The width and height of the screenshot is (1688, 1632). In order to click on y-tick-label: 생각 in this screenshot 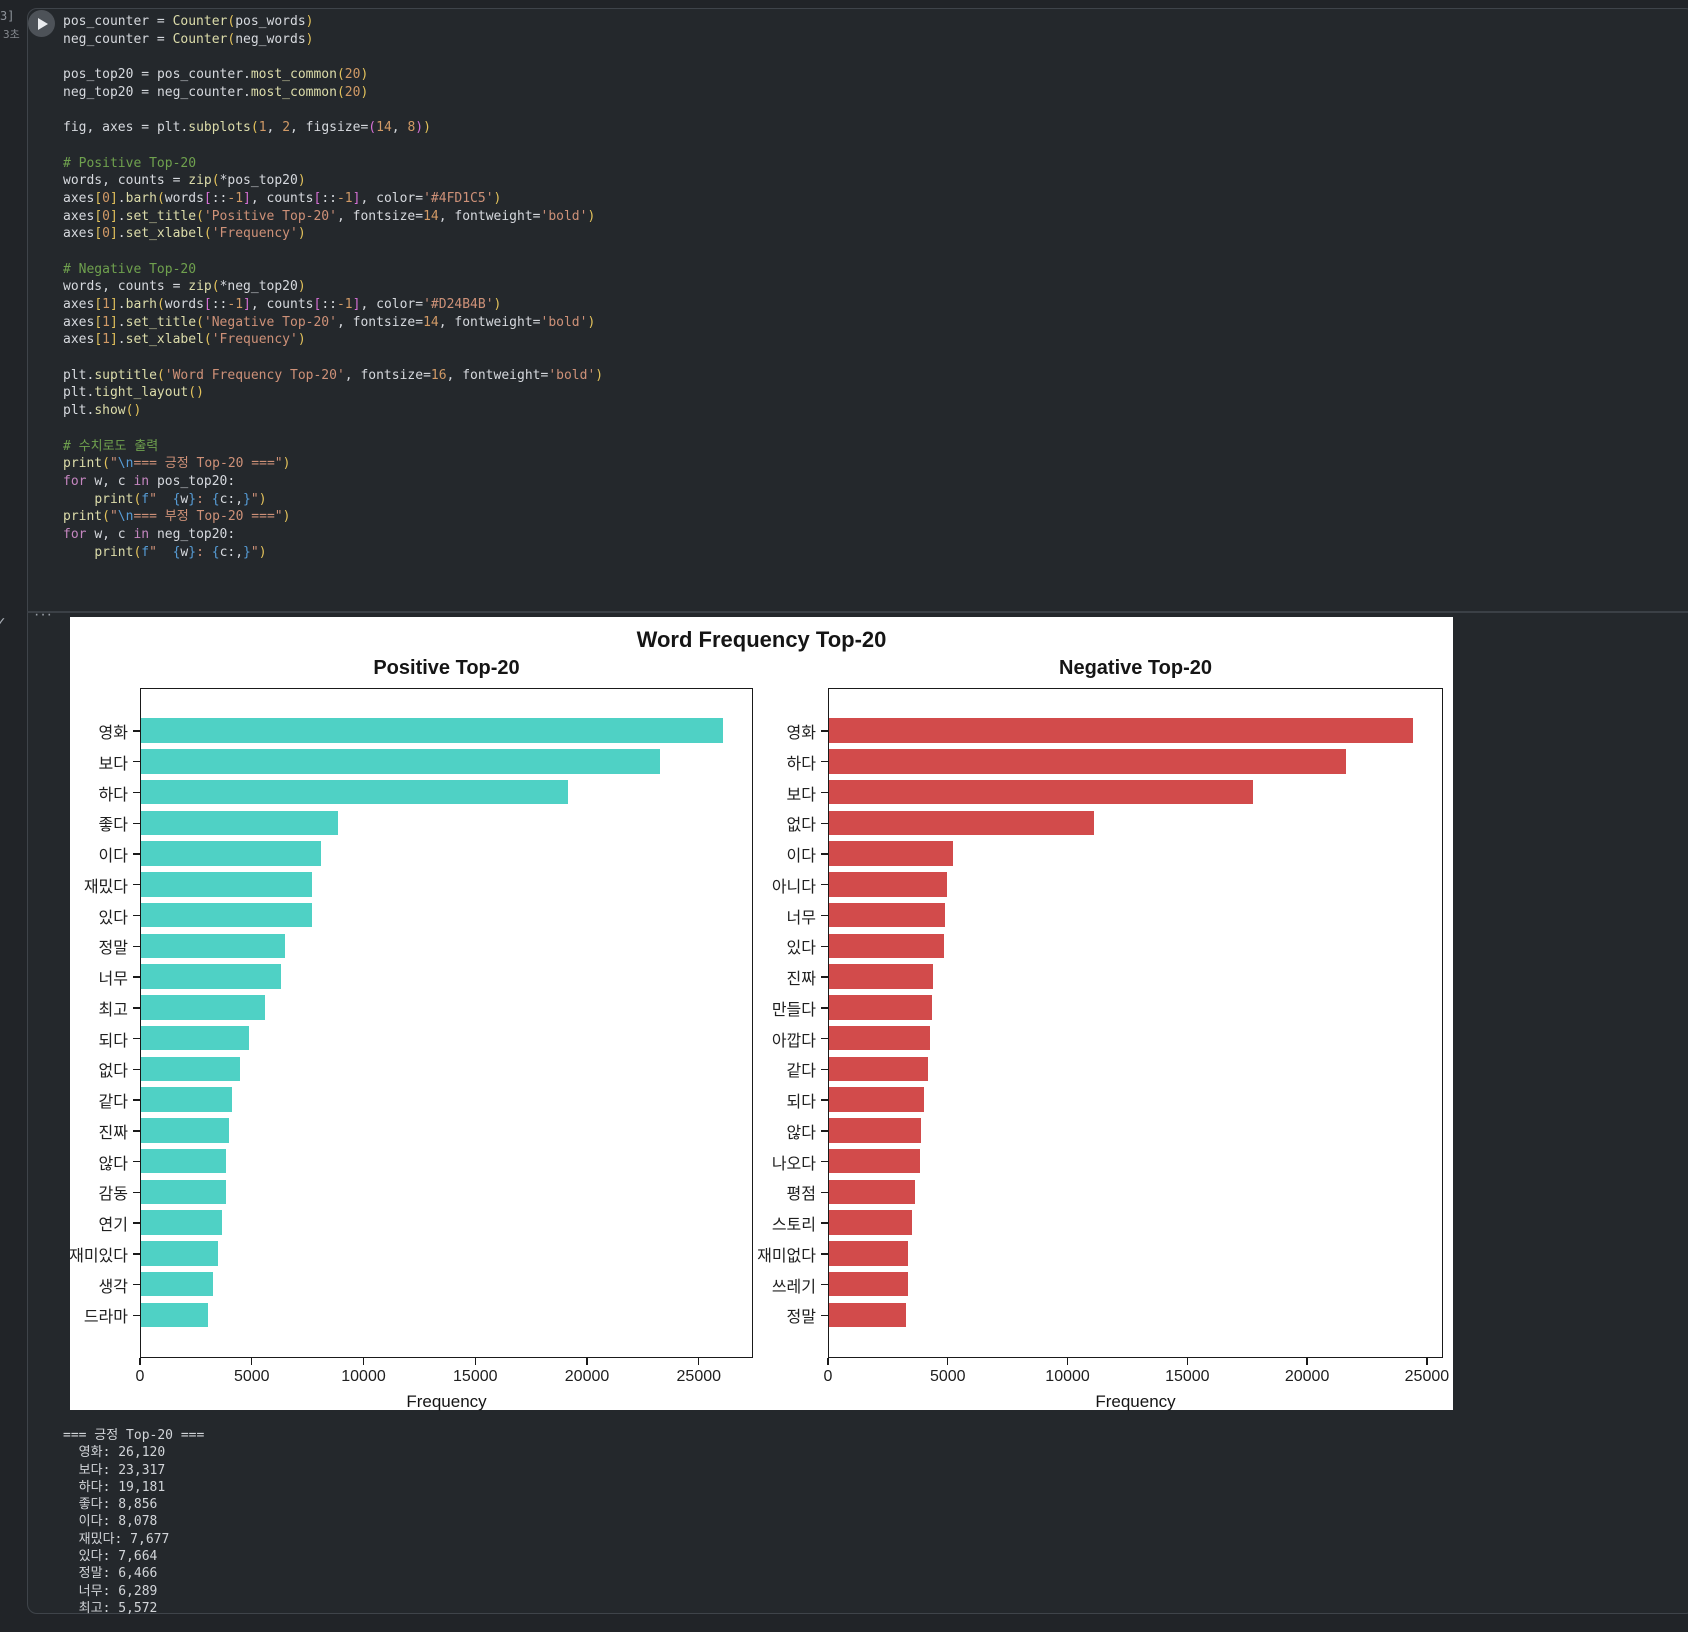, I will do `click(113, 1287)`.